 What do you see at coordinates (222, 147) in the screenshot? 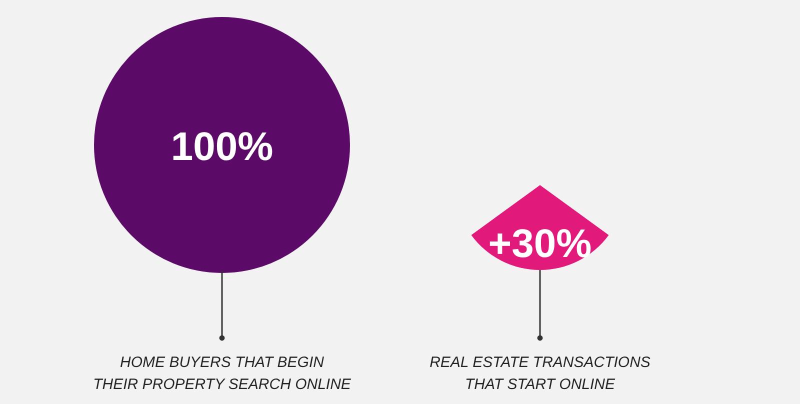
I see `data-label: 100%` at bounding box center [222, 147].